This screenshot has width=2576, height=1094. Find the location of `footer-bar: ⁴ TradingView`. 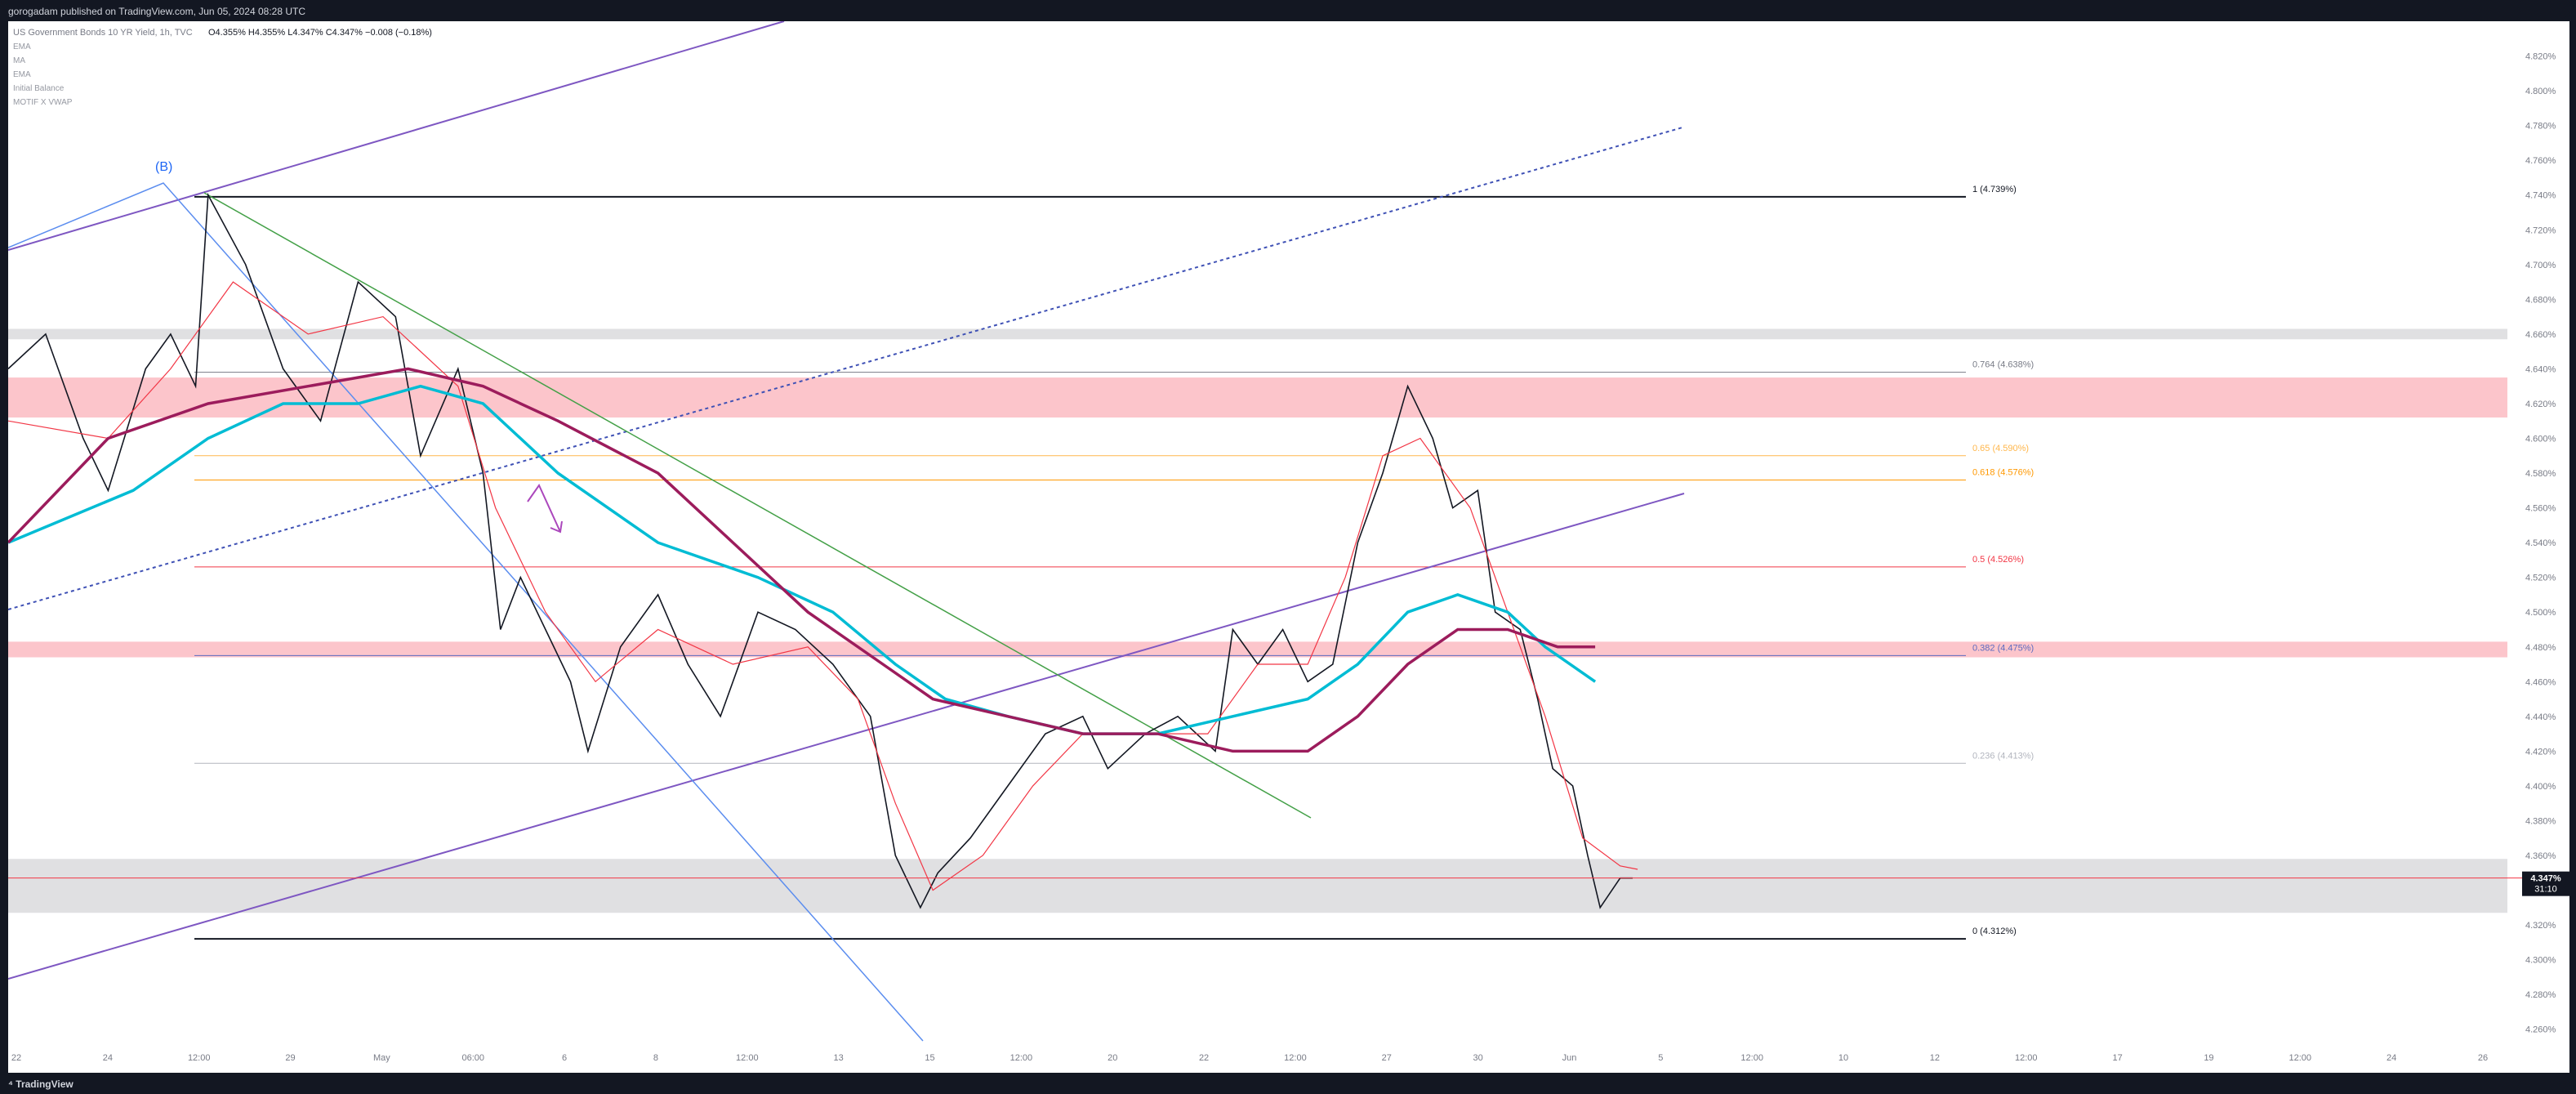

footer-bar: ⁴ TradingView is located at coordinates (1288, 1084).